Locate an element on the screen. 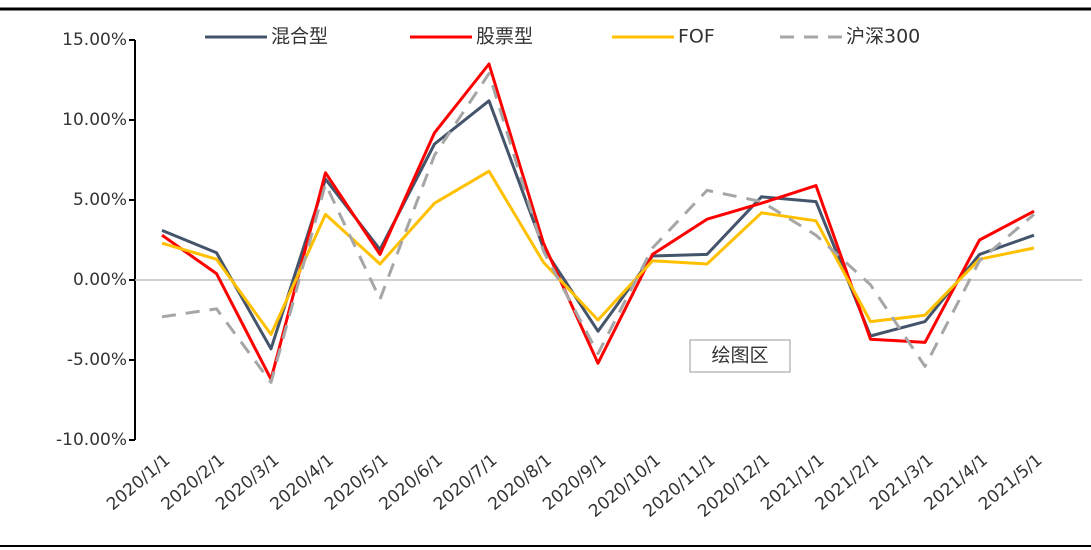  annotation-box is located at coordinates (740, 356).